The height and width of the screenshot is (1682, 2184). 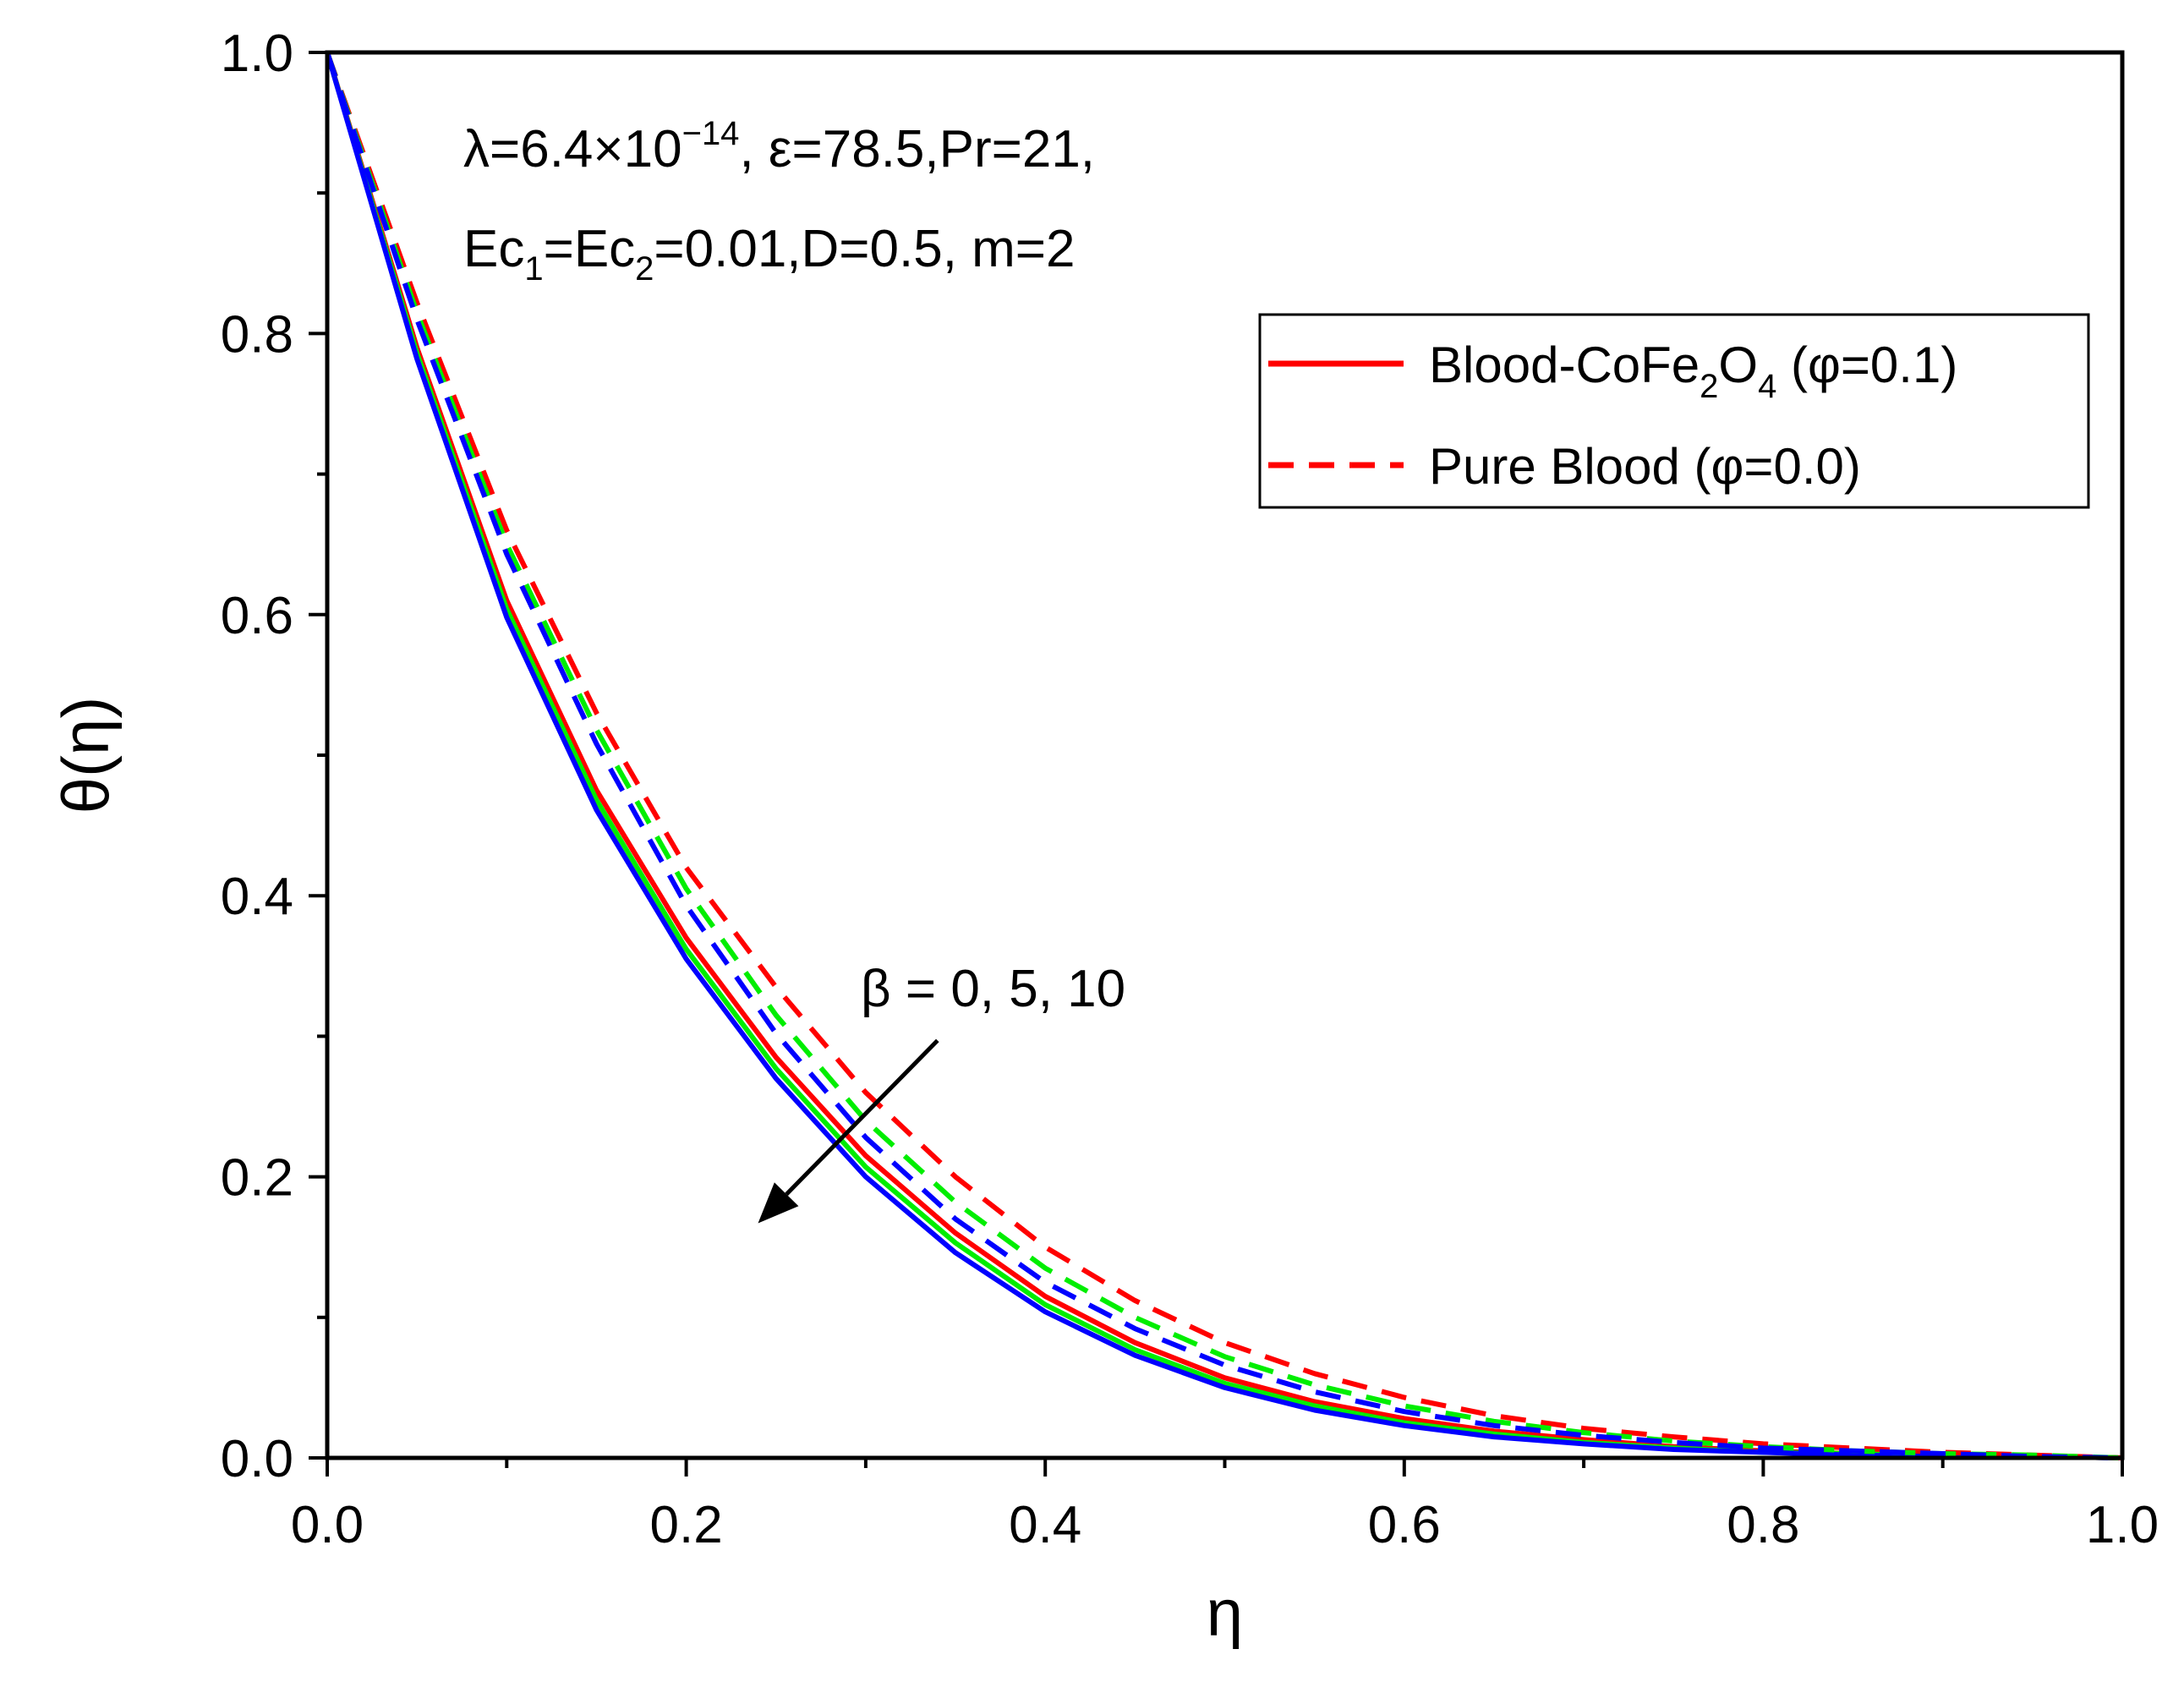 I want to click on y-tick-labels: 0.0 0.2 0.4 0.6 0.8 1.0, so click(x=257, y=756).